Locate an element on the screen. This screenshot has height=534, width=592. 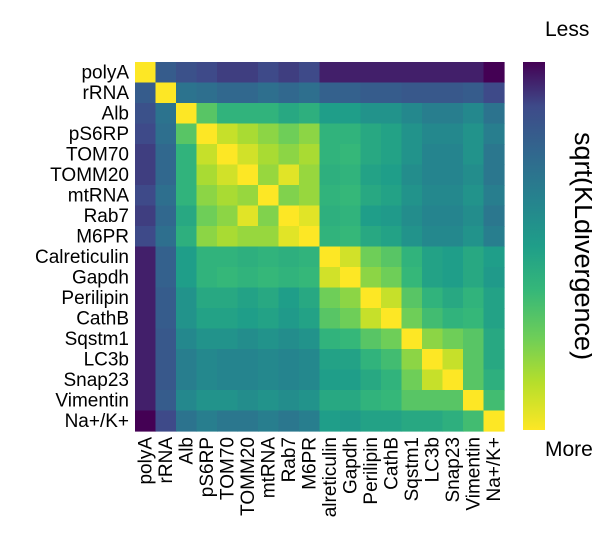
row-label: LC3b is located at coordinates (106, 359).